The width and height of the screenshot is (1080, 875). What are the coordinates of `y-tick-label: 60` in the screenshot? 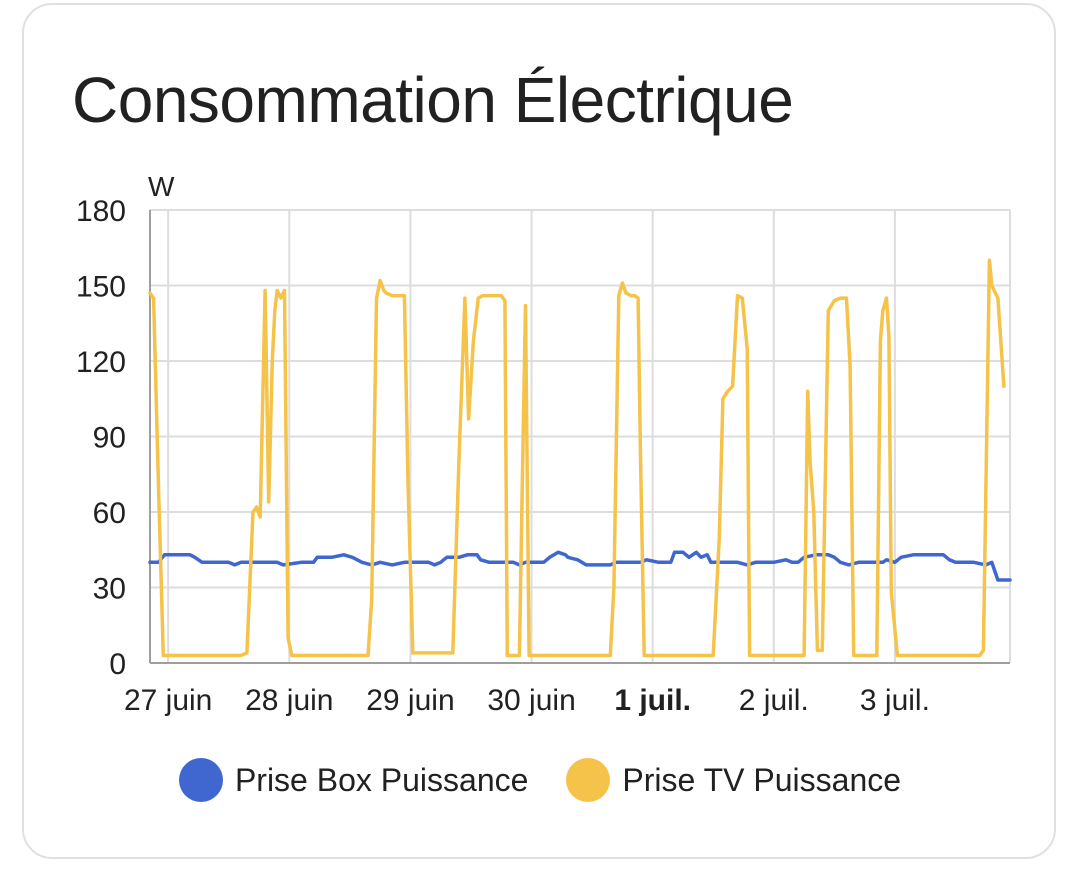 It's located at (109, 513).